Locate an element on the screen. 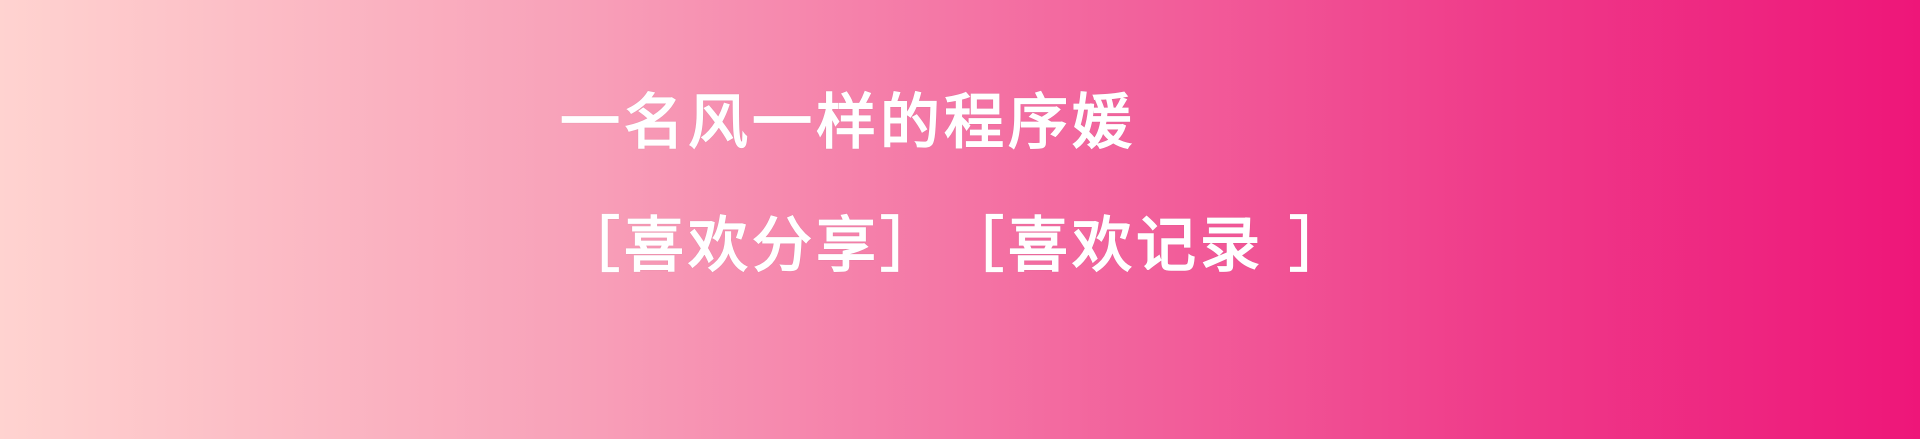 The image size is (1920, 439). tagline-share: ［喜欢分享］ is located at coordinates (752, 246).